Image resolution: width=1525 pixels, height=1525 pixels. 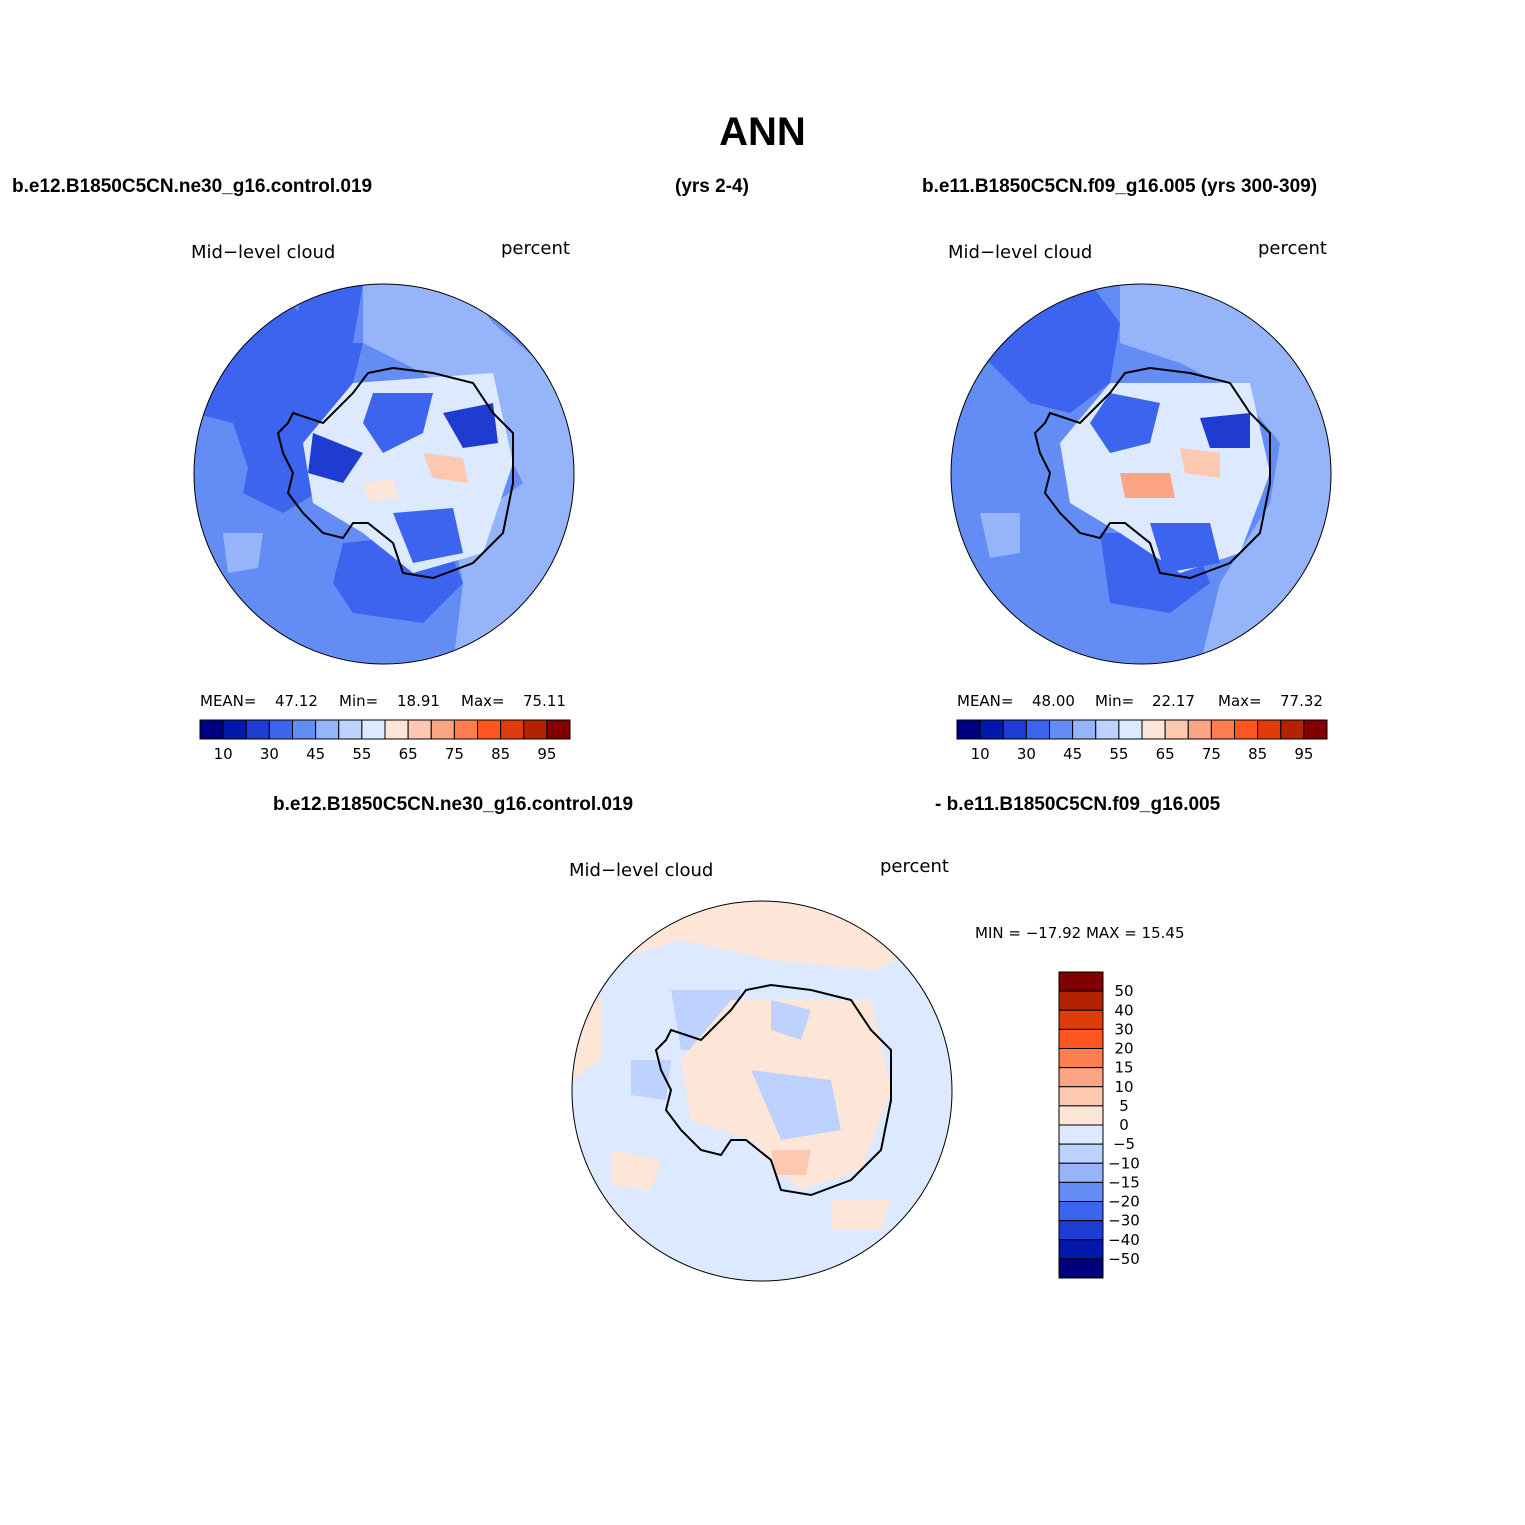 What do you see at coordinates (1301, 701) in the screenshot?
I see `panel2-max-value: 77.32` at bounding box center [1301, 701].